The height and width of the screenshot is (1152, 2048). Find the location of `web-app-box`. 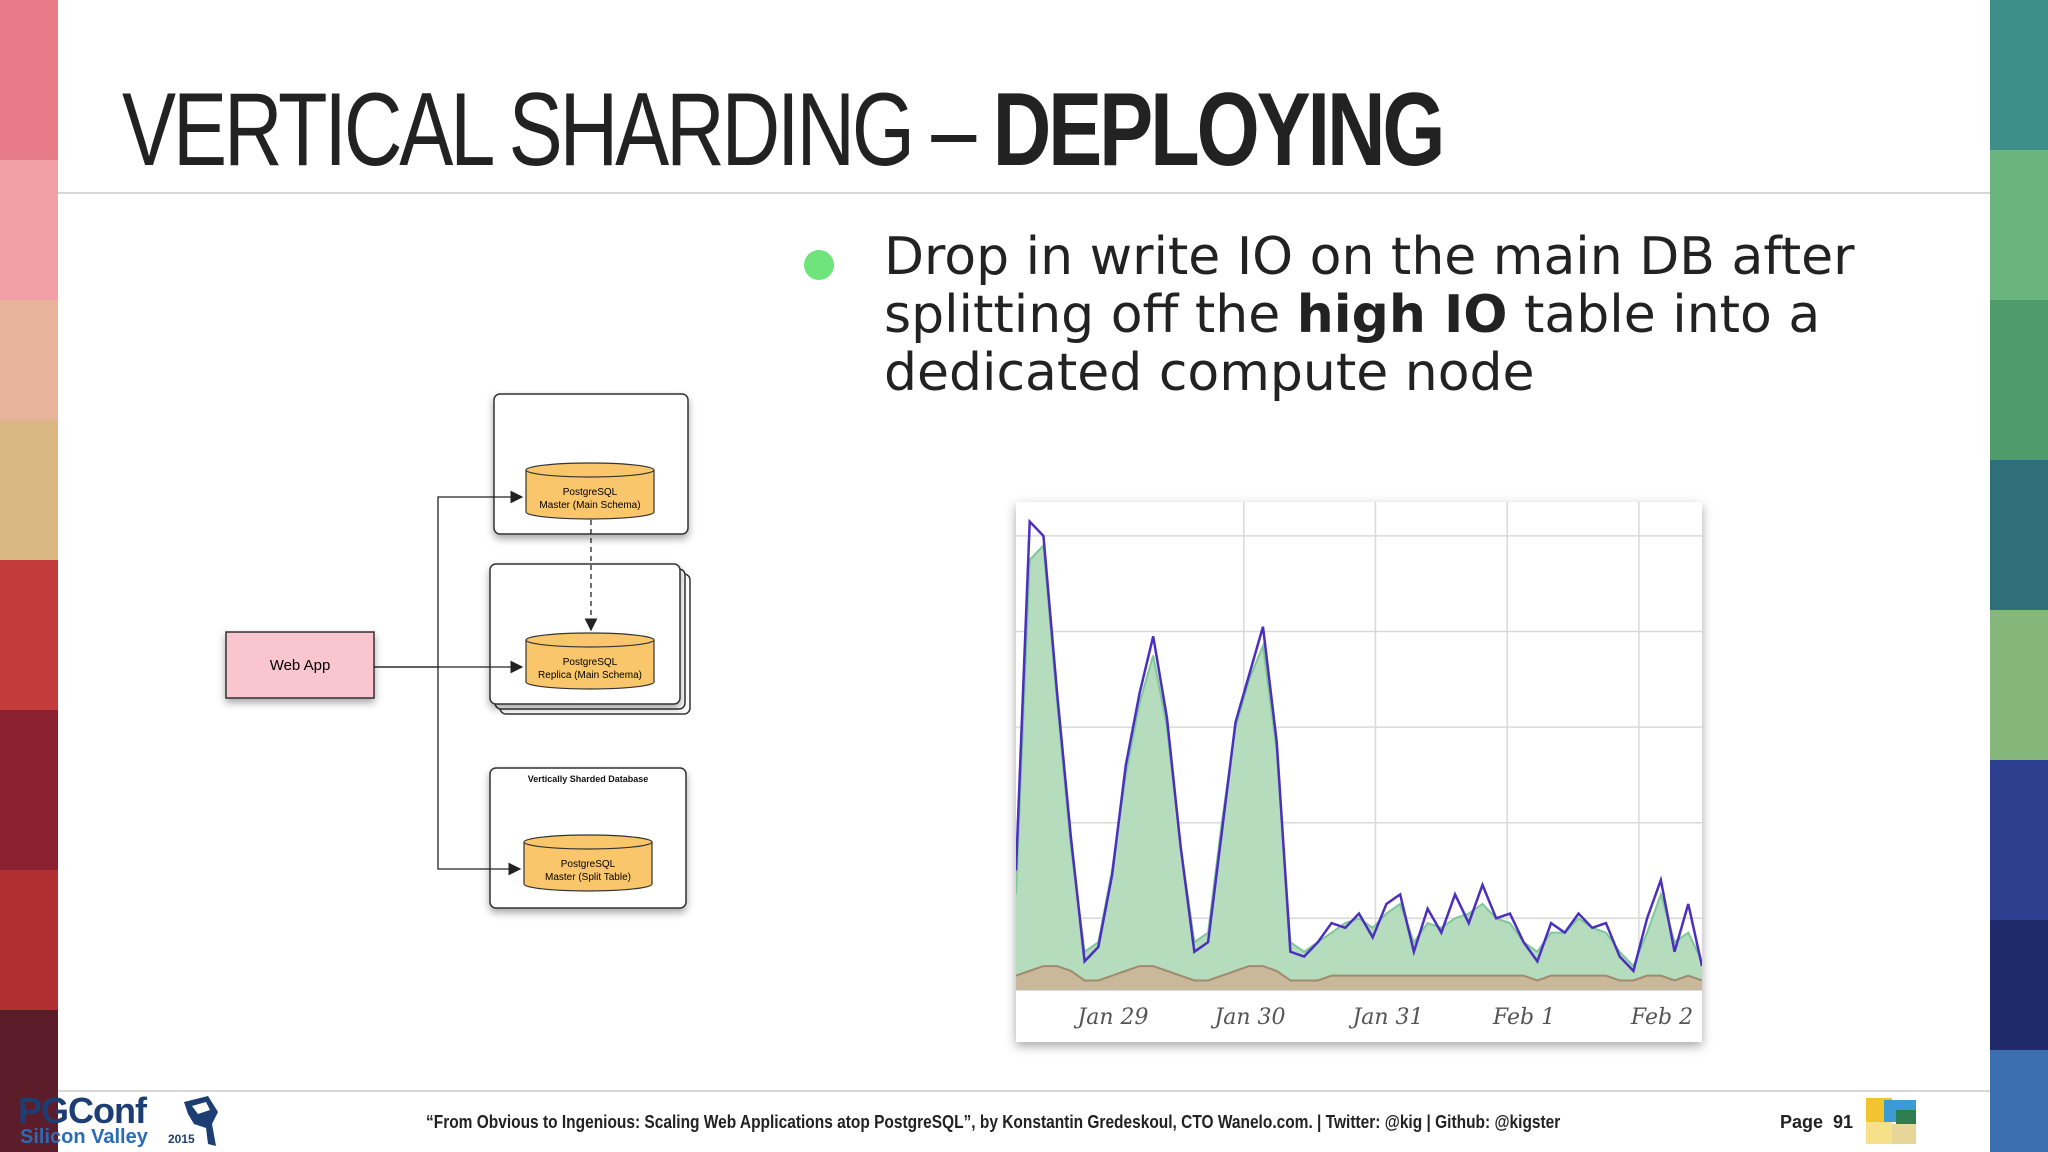

web-app-box is located at coordinates (300, 665).